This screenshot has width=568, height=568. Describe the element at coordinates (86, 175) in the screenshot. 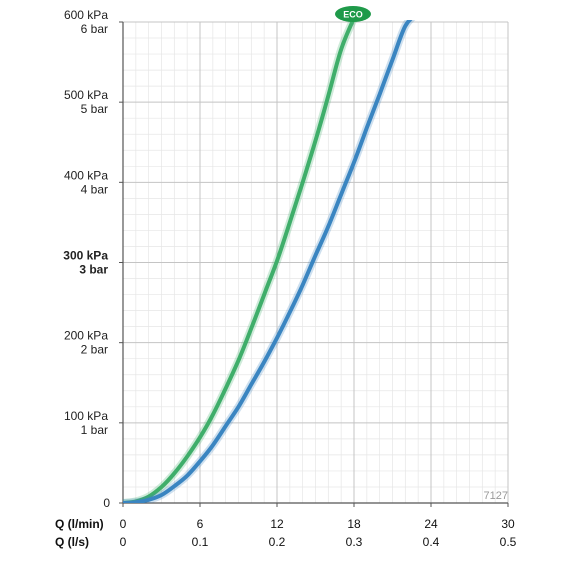

I see `y-tick-label-kpa: 400 kPa` at that location.